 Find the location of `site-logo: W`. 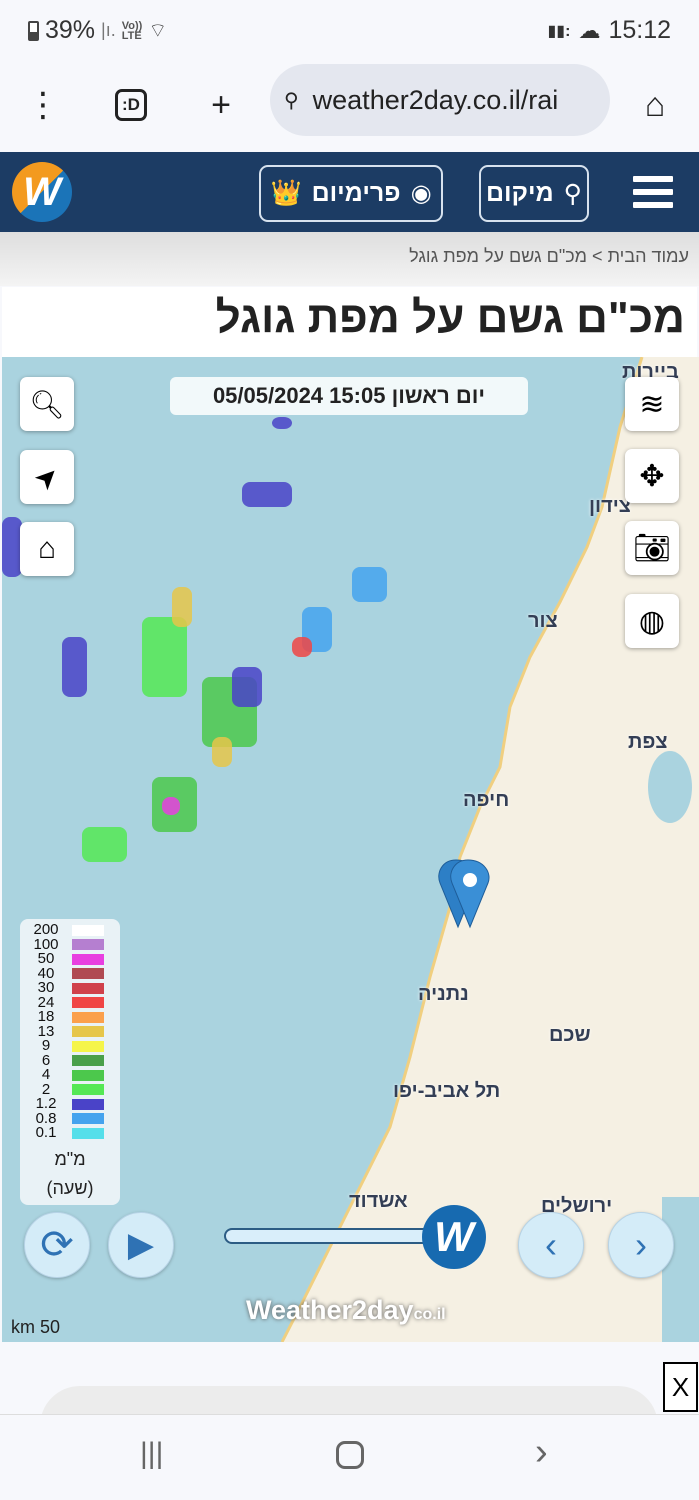

site-logo: W is located at coordinates (42, 192).